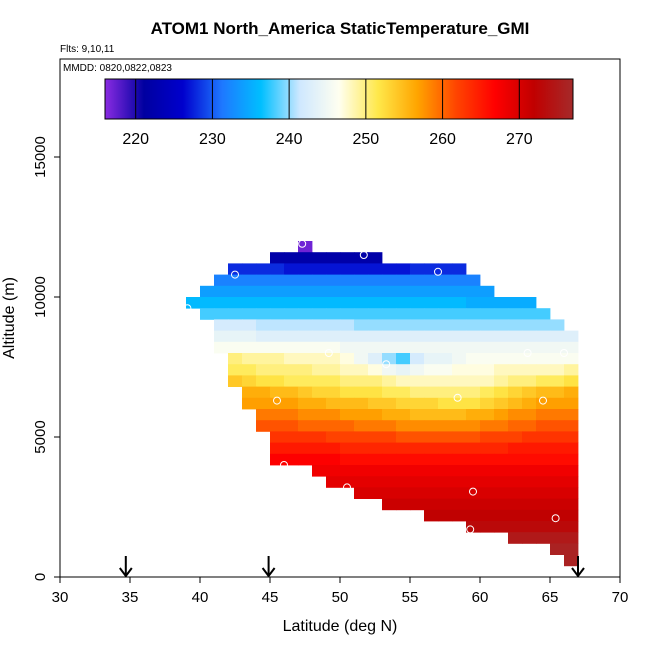  I want to click on x-tick-label: 45, so click(270, 597).